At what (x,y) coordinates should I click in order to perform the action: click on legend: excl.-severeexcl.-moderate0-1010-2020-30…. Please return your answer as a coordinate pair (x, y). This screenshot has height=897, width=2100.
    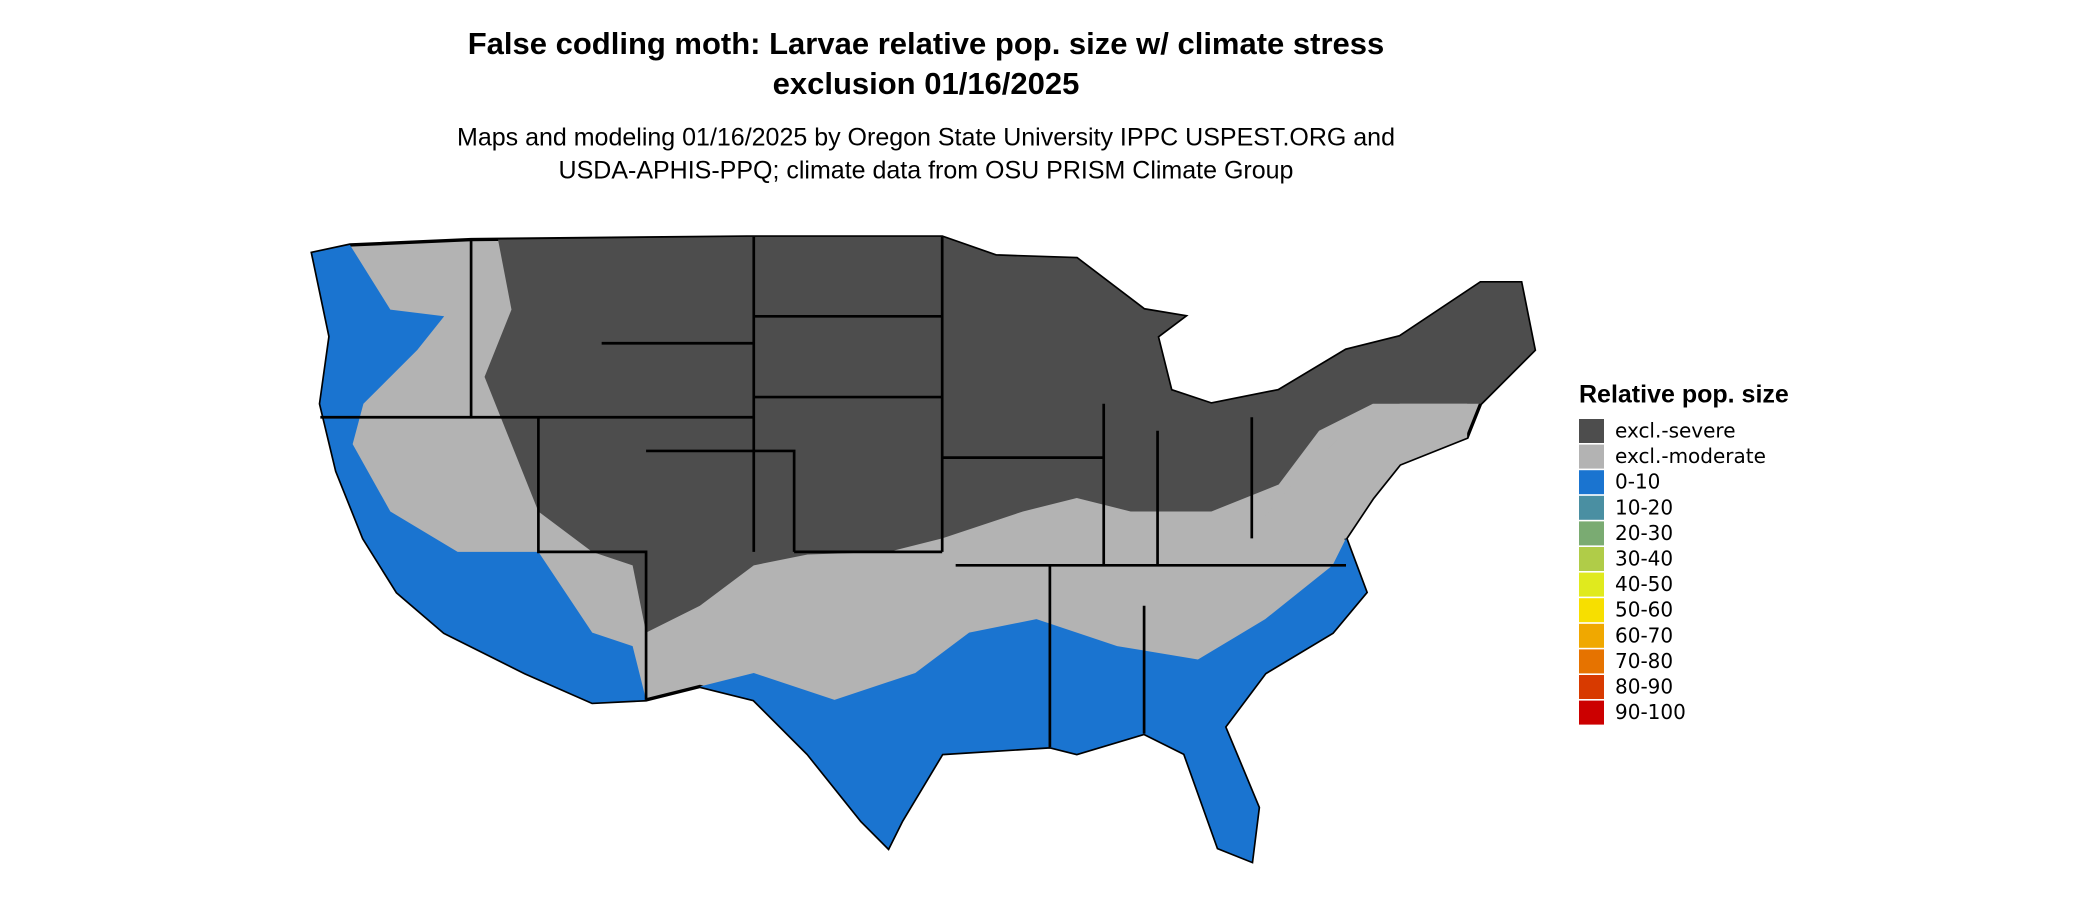
    Looking at the image, I should click on (1672, 572).